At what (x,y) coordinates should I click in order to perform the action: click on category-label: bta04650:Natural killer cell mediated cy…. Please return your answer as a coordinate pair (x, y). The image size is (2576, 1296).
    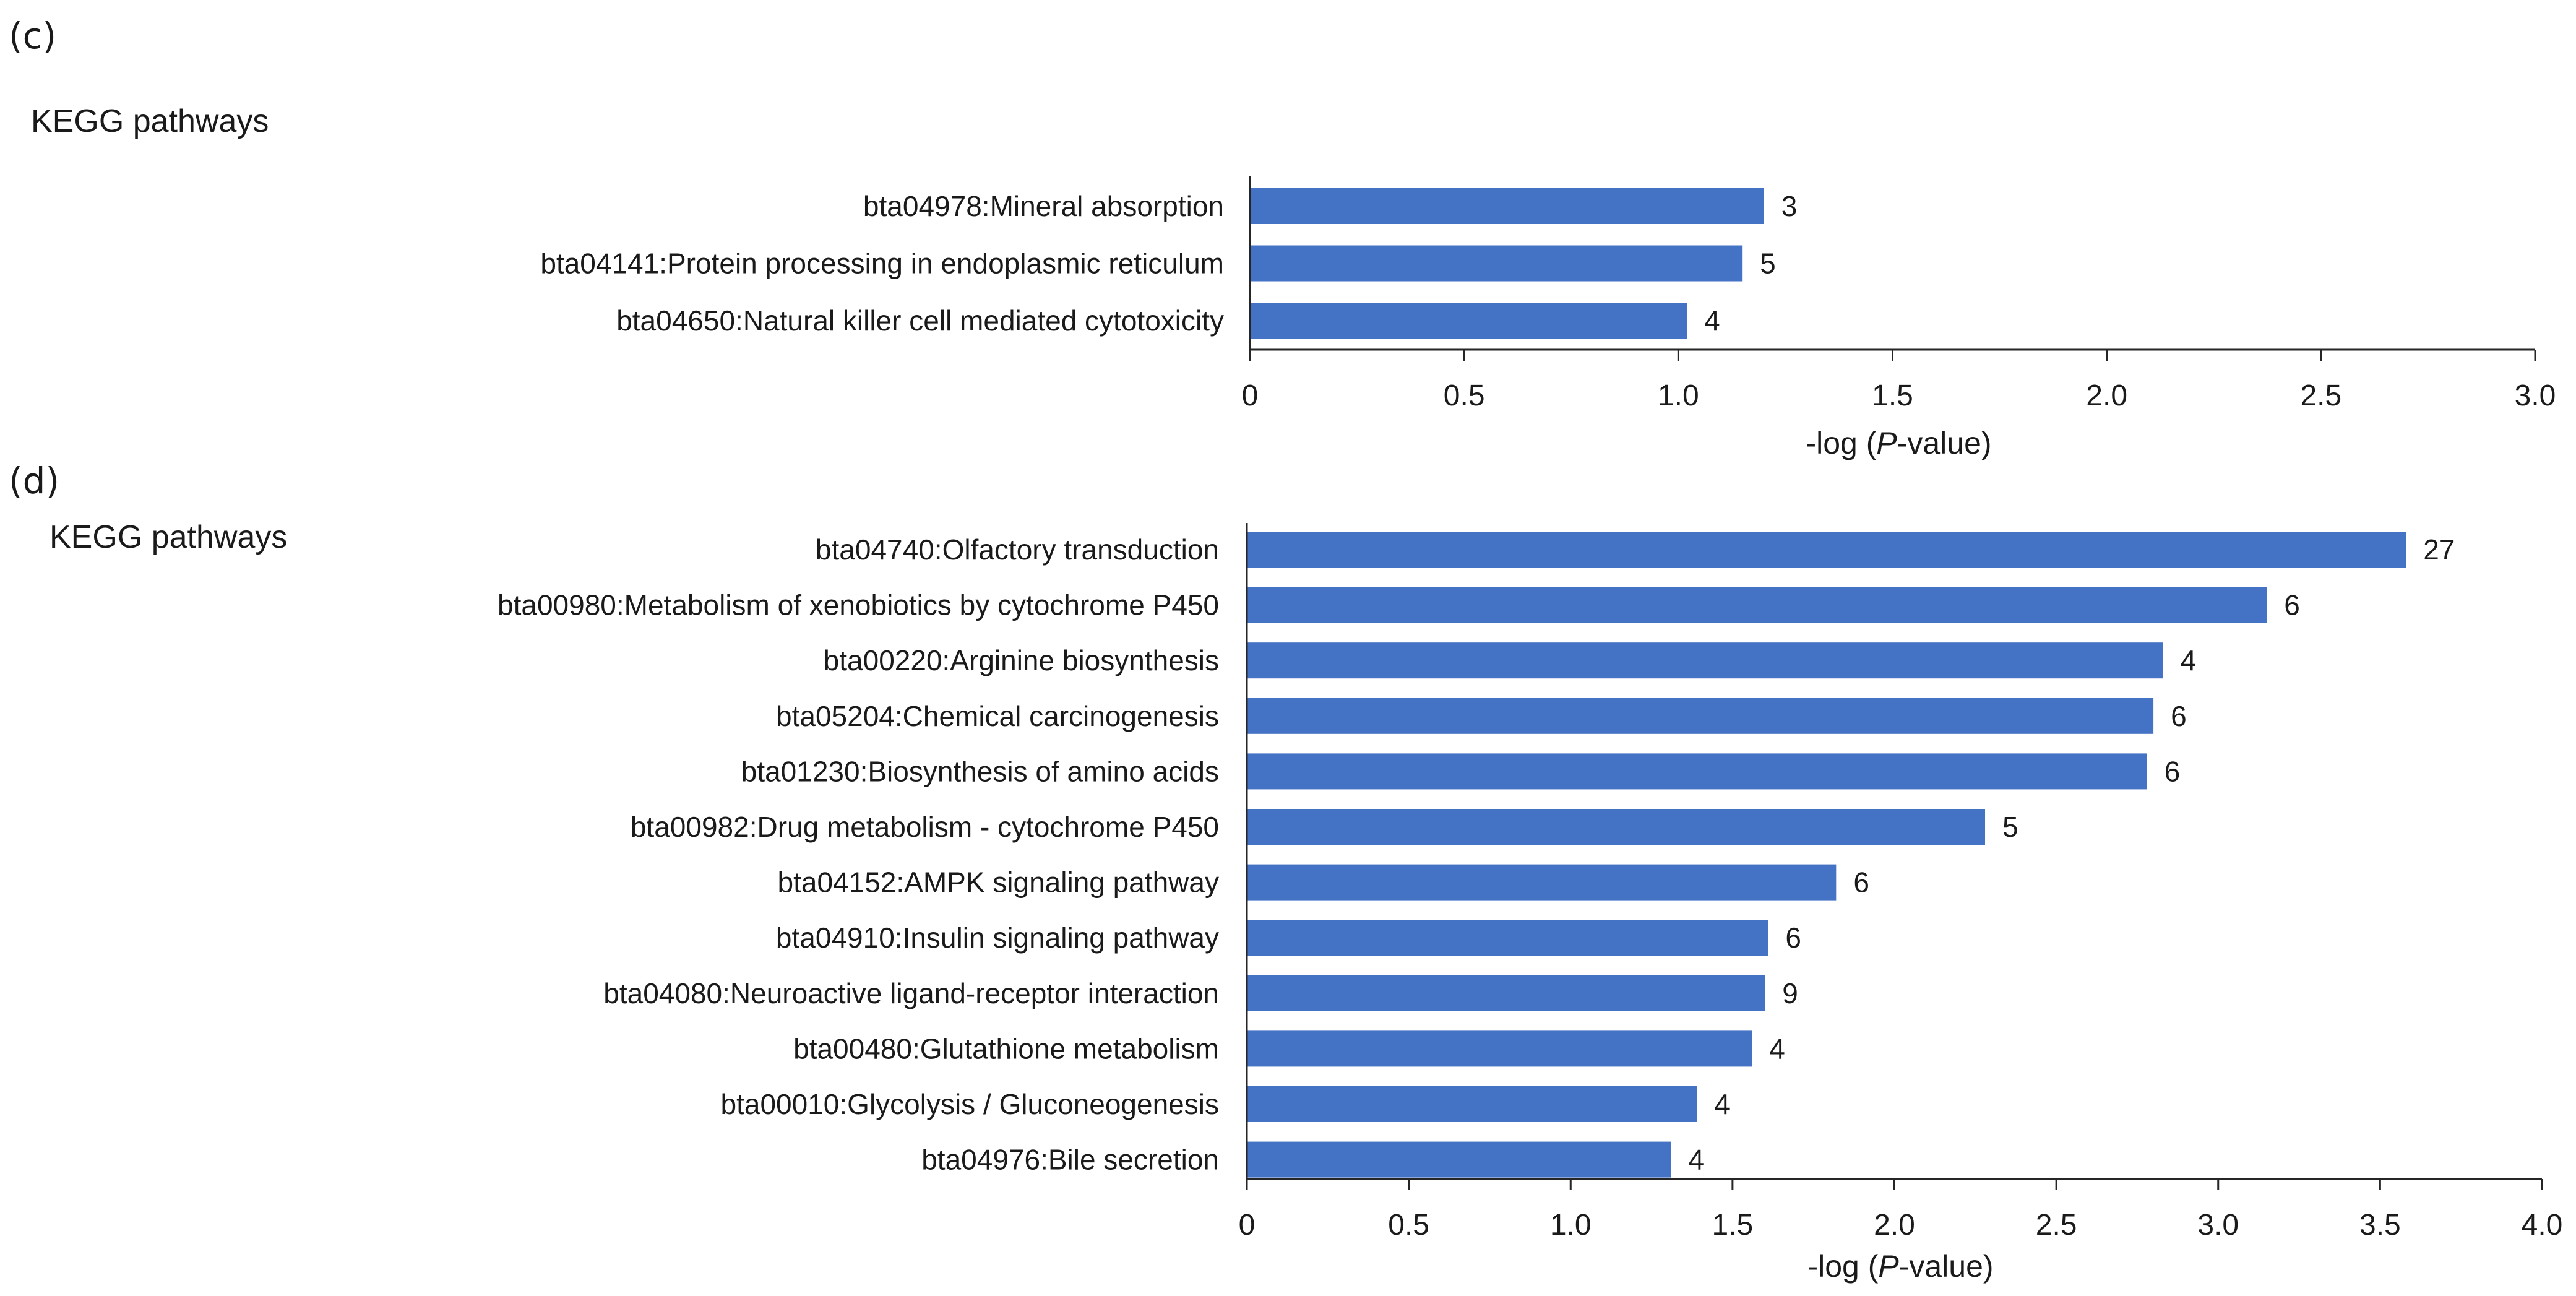
    Looking at the image, I should click on (920, 321).